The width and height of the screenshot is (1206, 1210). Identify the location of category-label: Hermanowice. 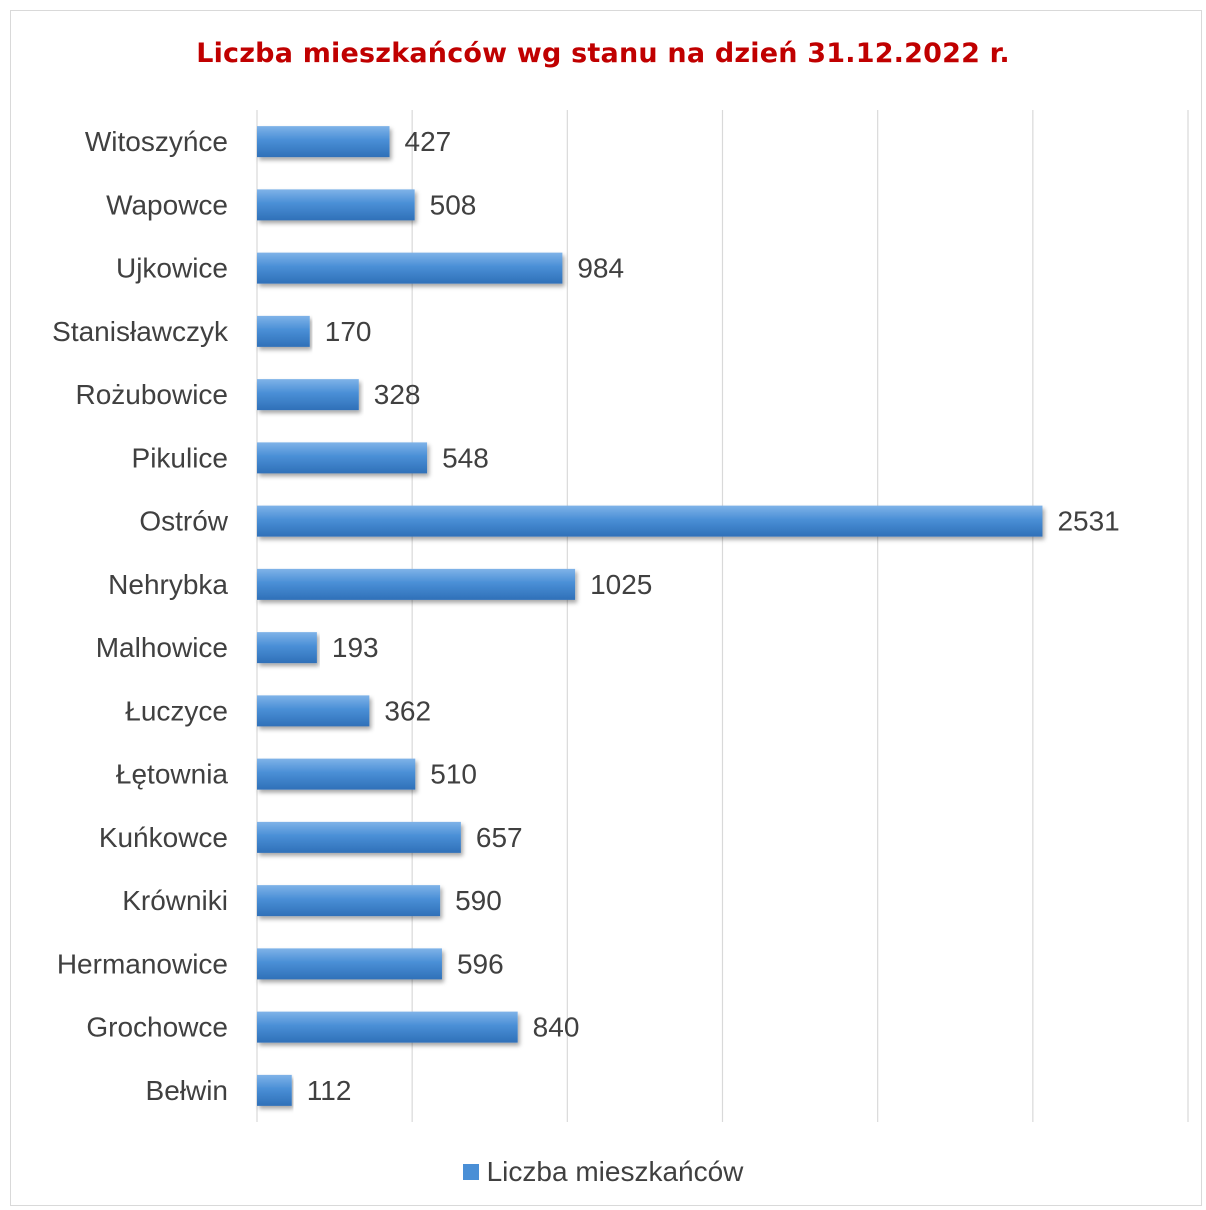
(142, 963).